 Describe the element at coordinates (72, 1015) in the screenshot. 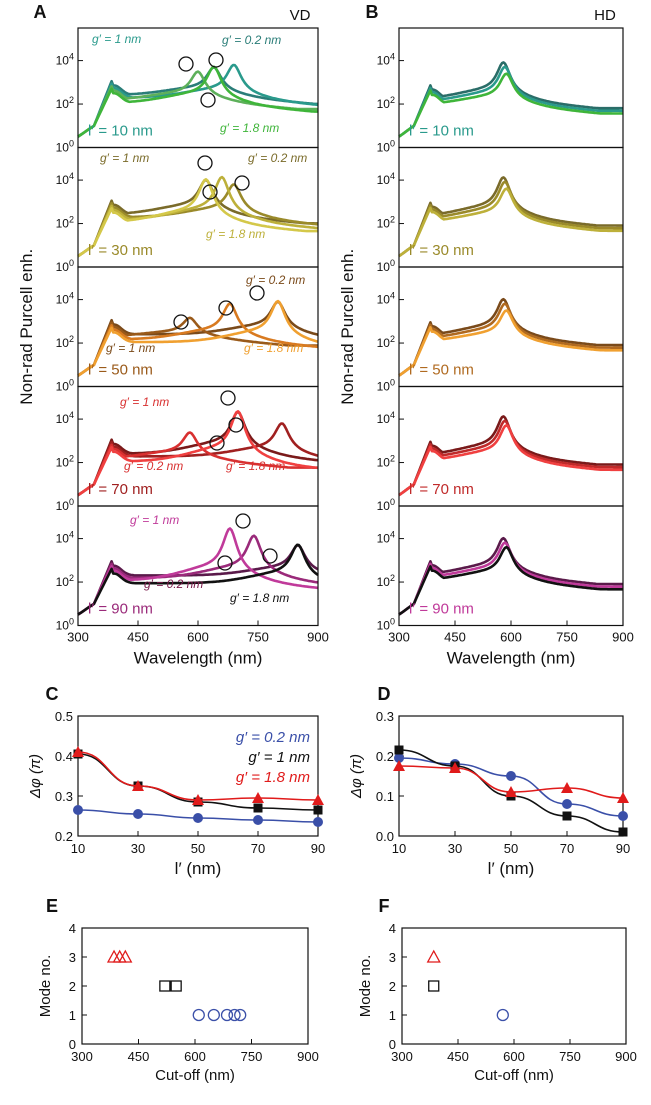

I see `y-tick-label: 1` at that location.